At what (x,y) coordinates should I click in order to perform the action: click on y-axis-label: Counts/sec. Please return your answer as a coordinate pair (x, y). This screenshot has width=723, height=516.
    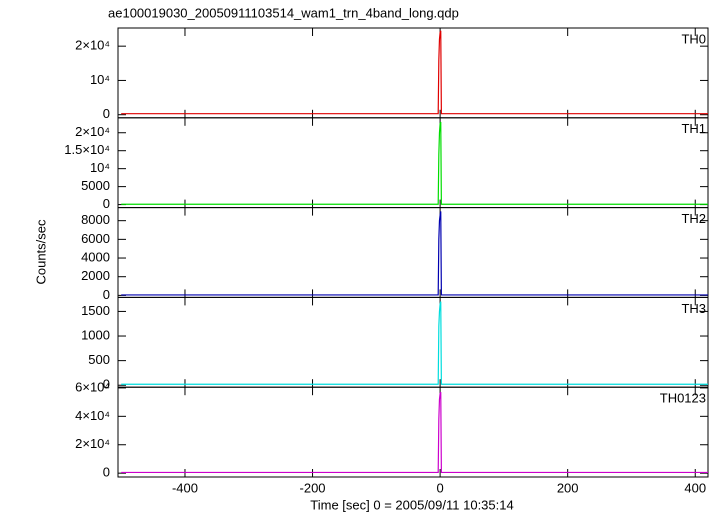
    Looking at the image, I should click on (40, 252).